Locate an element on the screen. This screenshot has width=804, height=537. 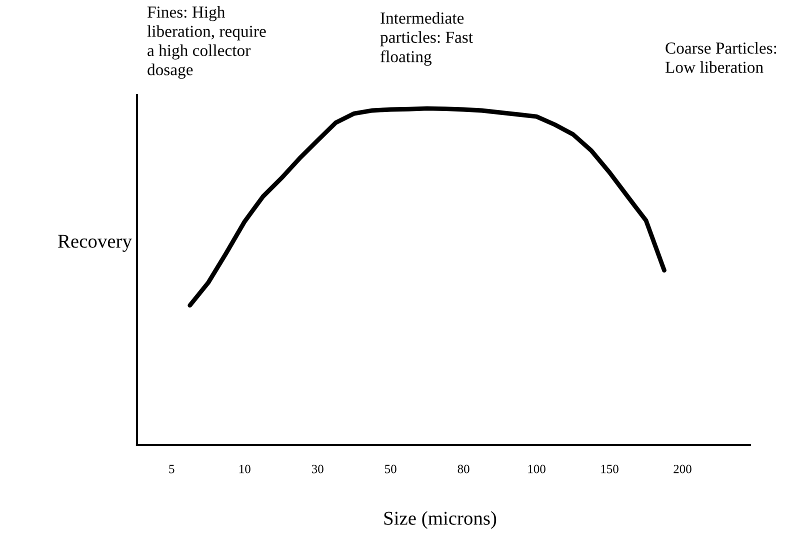
x-axis-title: Size (microns) is located at coordinates (440, 520).